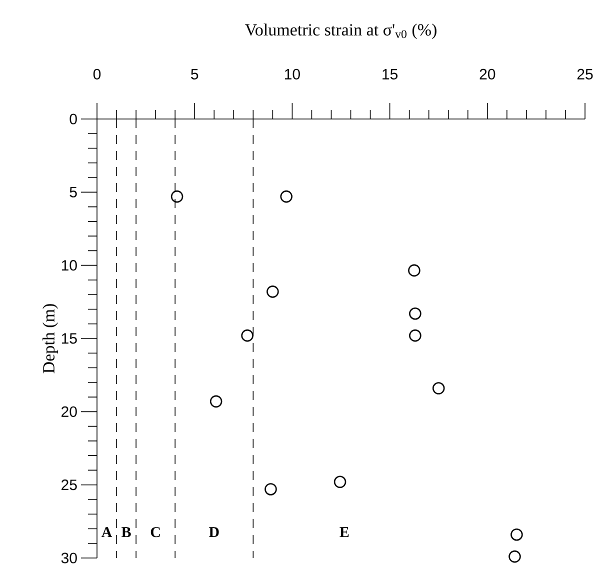  Describe the element at coordinates (97, 74) in the screenshot. I see `x-tick-label: 0` at that location.